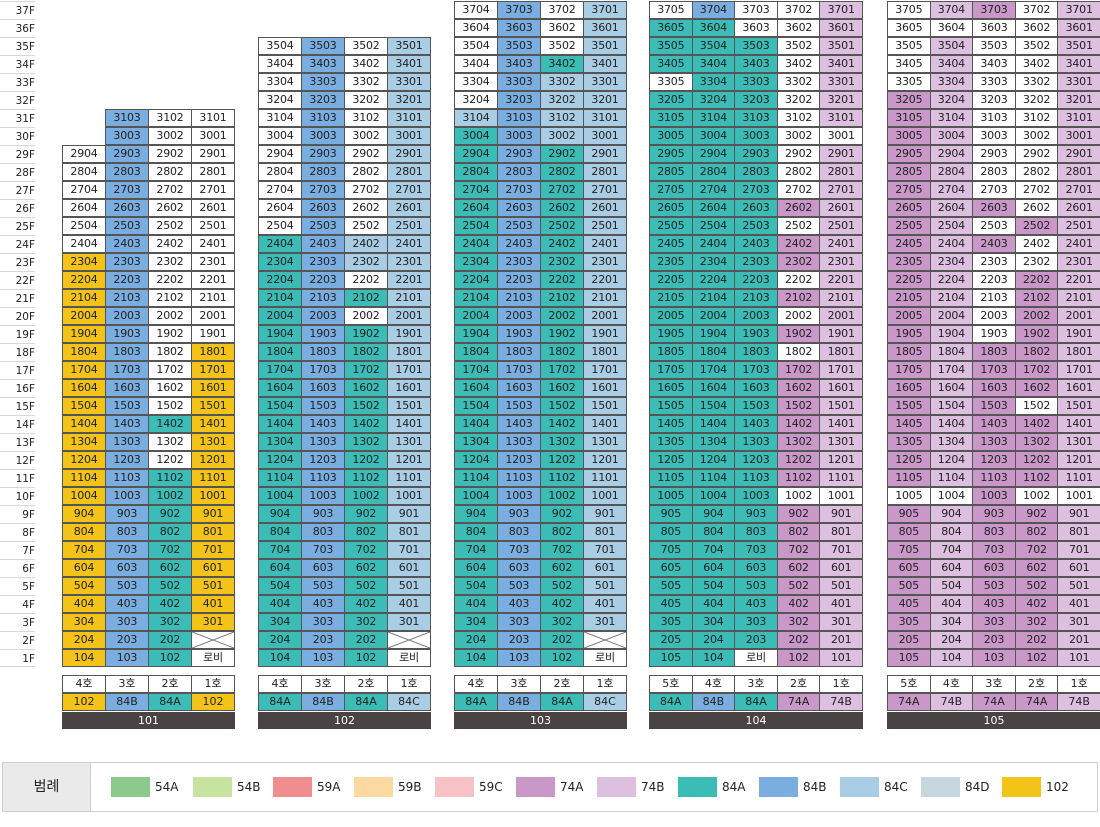  I want to click on line-number-label: 5호, so click(671, 684).